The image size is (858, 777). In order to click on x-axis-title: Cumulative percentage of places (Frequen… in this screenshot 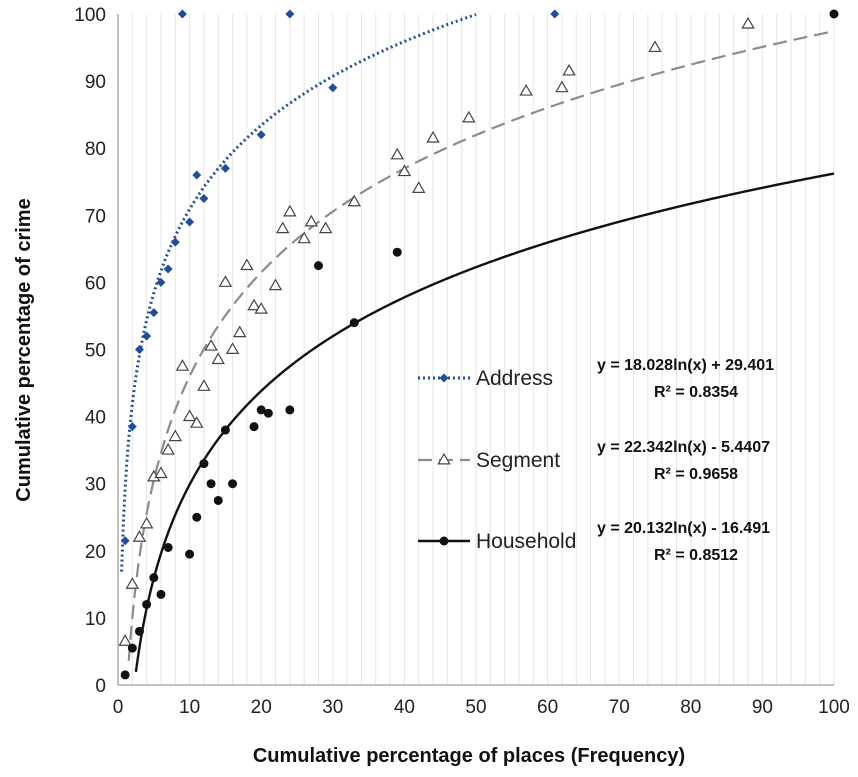, I will do `click(469, 756)`.